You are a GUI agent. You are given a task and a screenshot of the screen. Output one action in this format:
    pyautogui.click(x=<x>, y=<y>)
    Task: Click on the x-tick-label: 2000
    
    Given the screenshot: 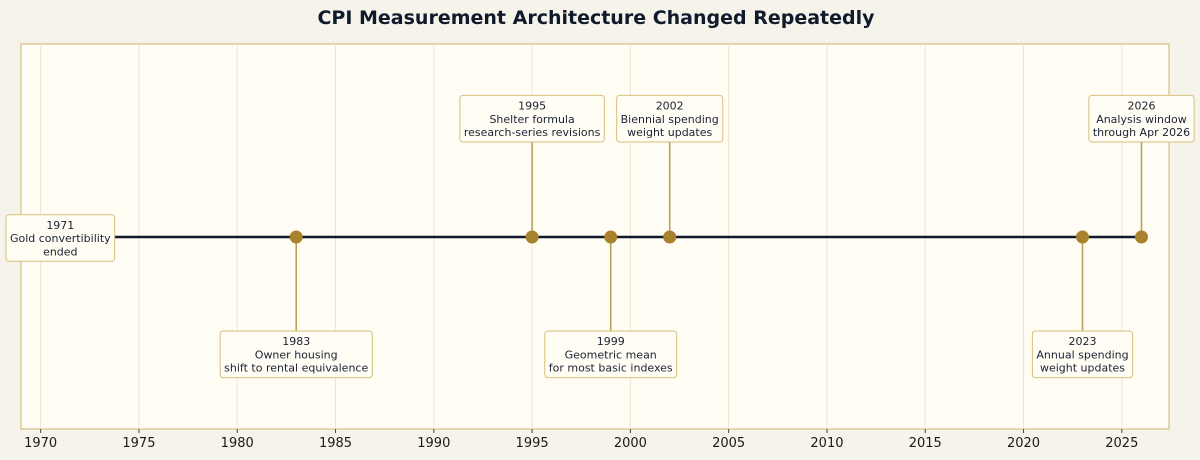 What is the action you would take?
    pyautogui.click(x=630, y=443)
    